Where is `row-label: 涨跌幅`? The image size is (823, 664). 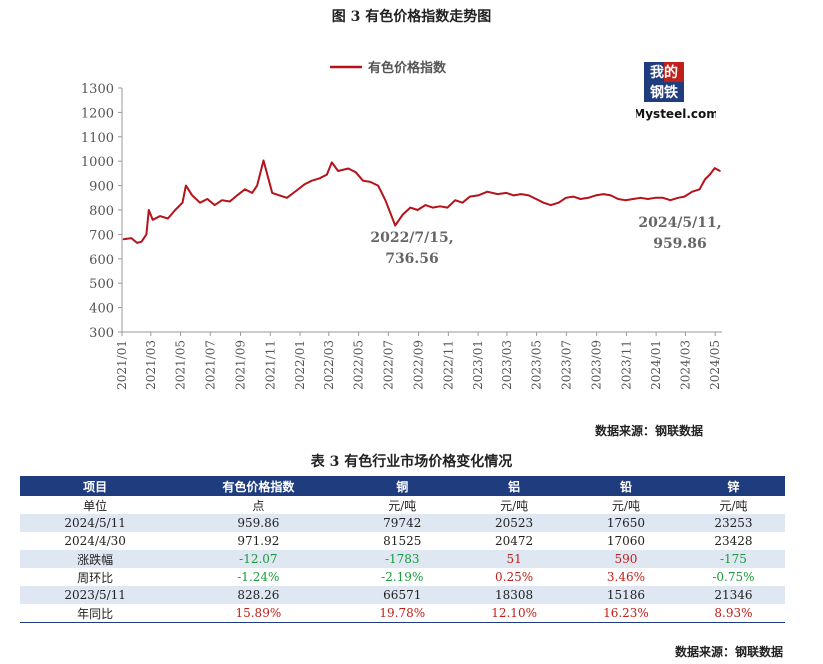
row-label: 涨跌幅 is located at coordinates (95, 559).